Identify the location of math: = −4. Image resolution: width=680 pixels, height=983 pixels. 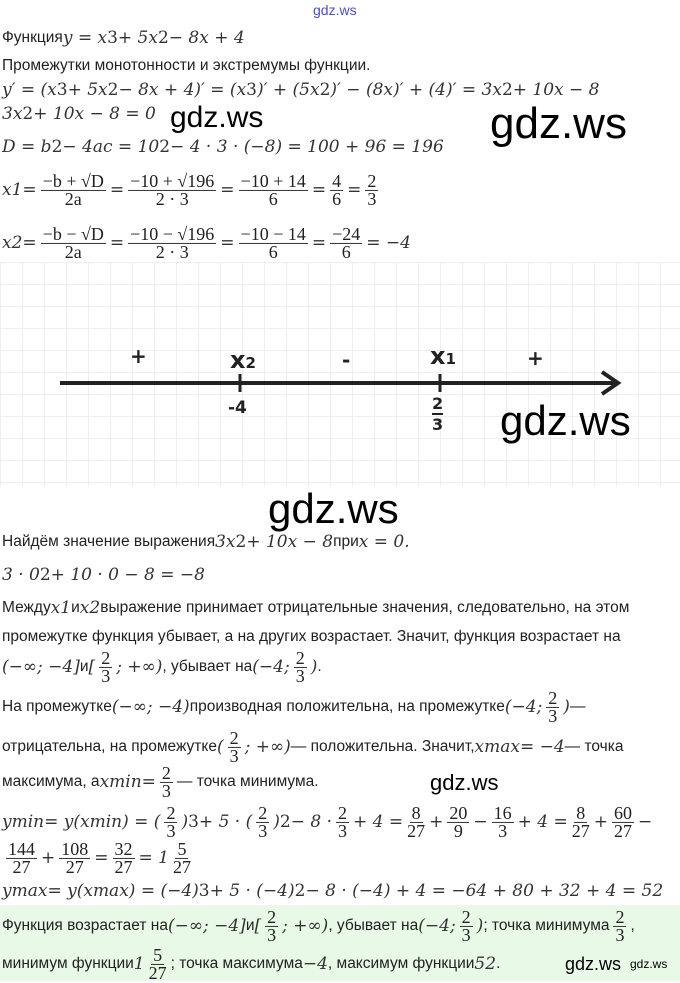
(542, 747).